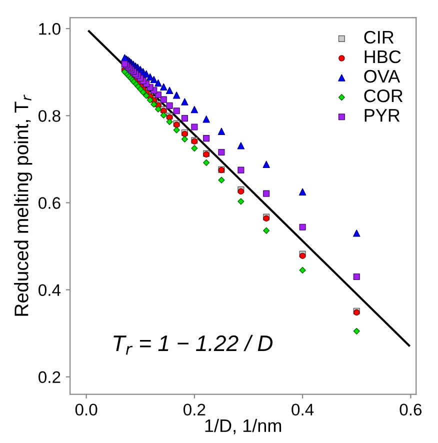 The width and height of the screenshot is (438, 443). What do you see at coordinates (411, 410) in the screenshot?
I see `x-tick-label: 0.6` at bounding box center [411, 410].